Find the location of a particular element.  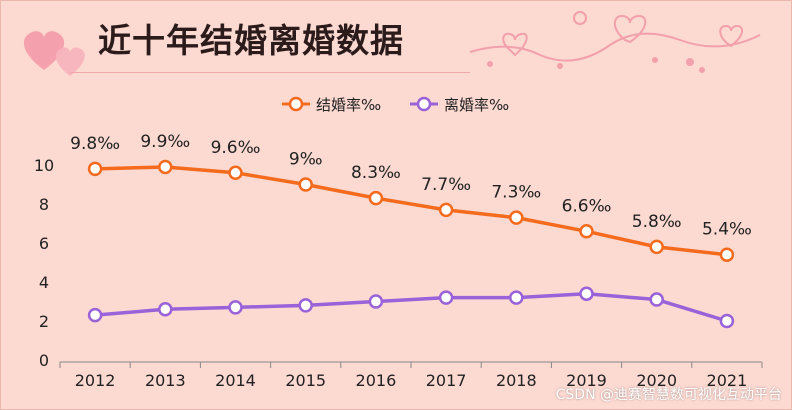

chart-title: 近十年结婚离婚数据 is located at coordinates (251, 40).